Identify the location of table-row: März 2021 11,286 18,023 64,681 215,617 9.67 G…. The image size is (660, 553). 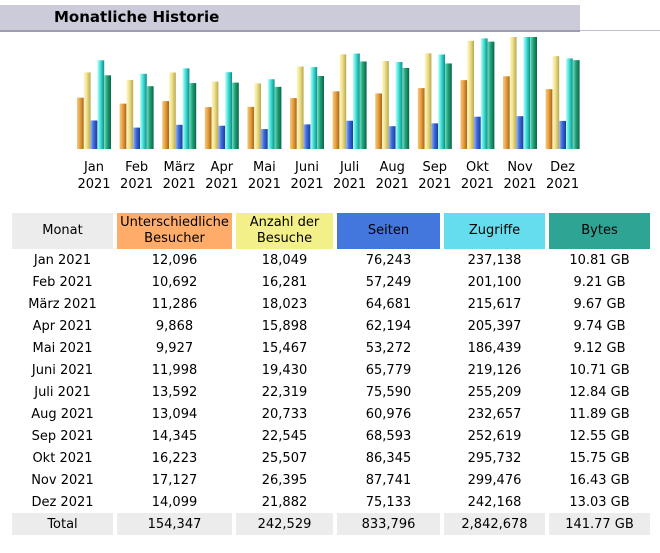
(331, 304).